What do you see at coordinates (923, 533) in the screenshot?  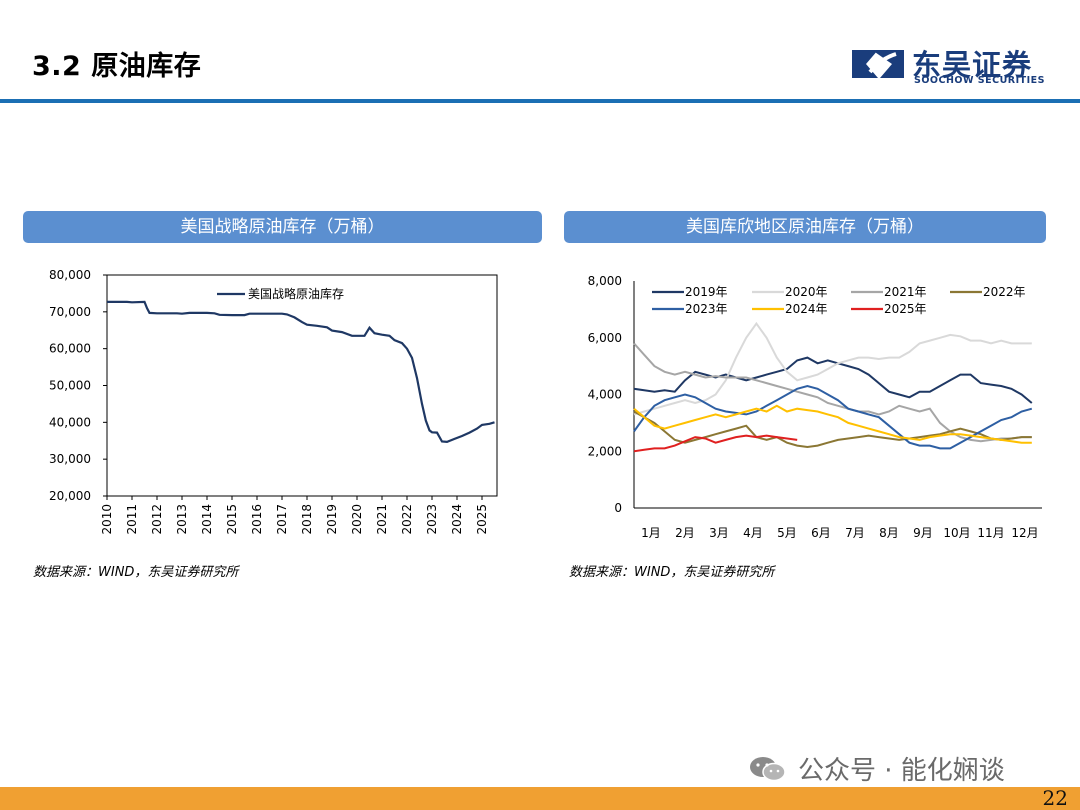 I see `x-tick-label: 9月` at bounding box center [923, 533].